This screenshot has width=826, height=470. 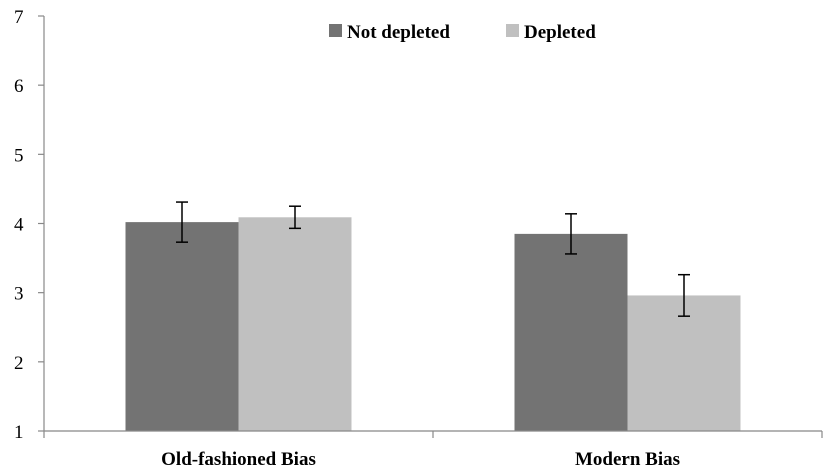 What do you see at coordinates (19, 294) in the screenshot?
I see `y-tick-label: 3` at bounding box center [19, 294].